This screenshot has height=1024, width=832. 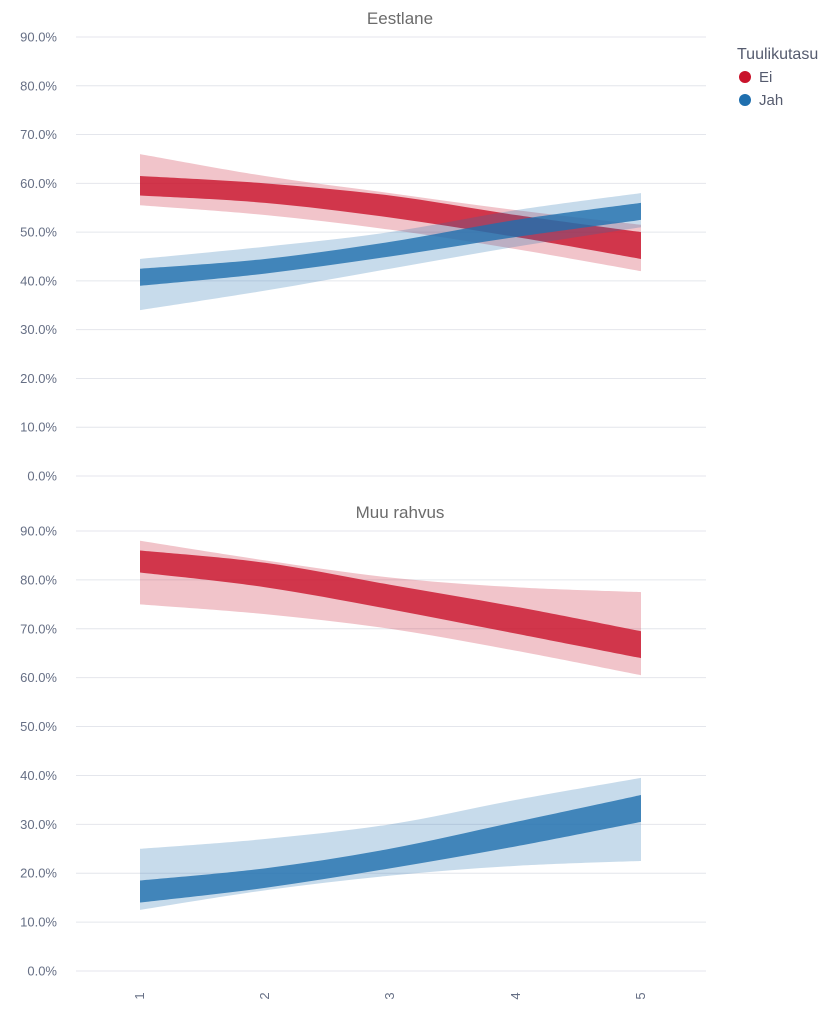 What do you see at coordinates (139, 995) in the screenshot?
I see `x-tick-label: 1` at bounding box center [139, 995].